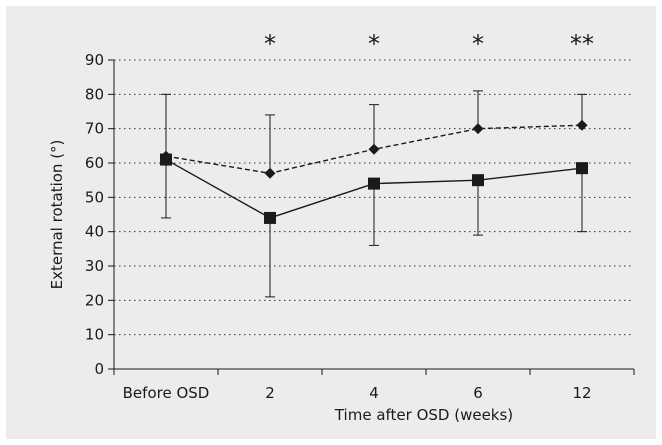 This screenshot has width=662, height=445. What do you see at coordinates (374, 393) in the screenshot?
I see `x-tick-label: 4` at bounding box center [374, 393].